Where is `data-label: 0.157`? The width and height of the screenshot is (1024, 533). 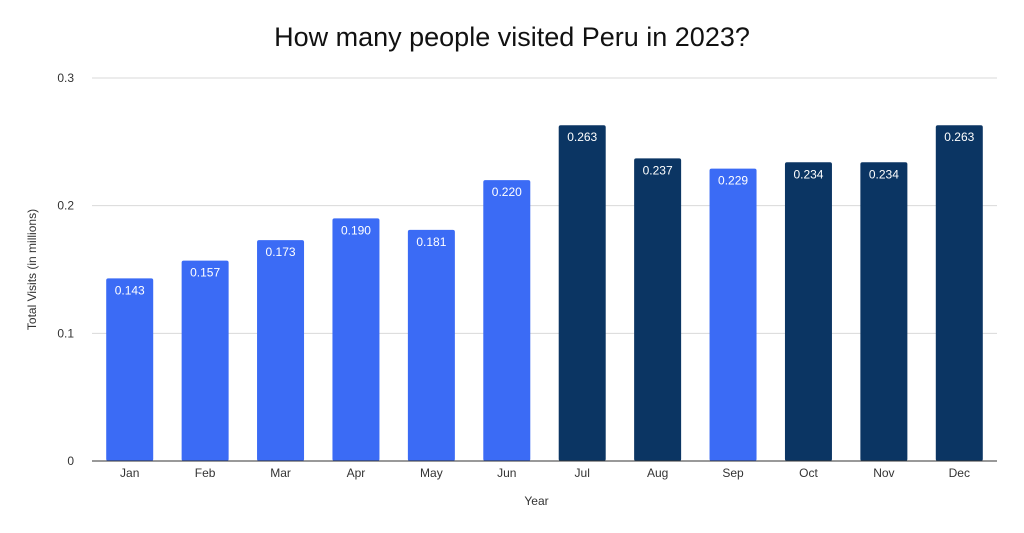 data-label: 0.157 is located at coordinates (205, 273).